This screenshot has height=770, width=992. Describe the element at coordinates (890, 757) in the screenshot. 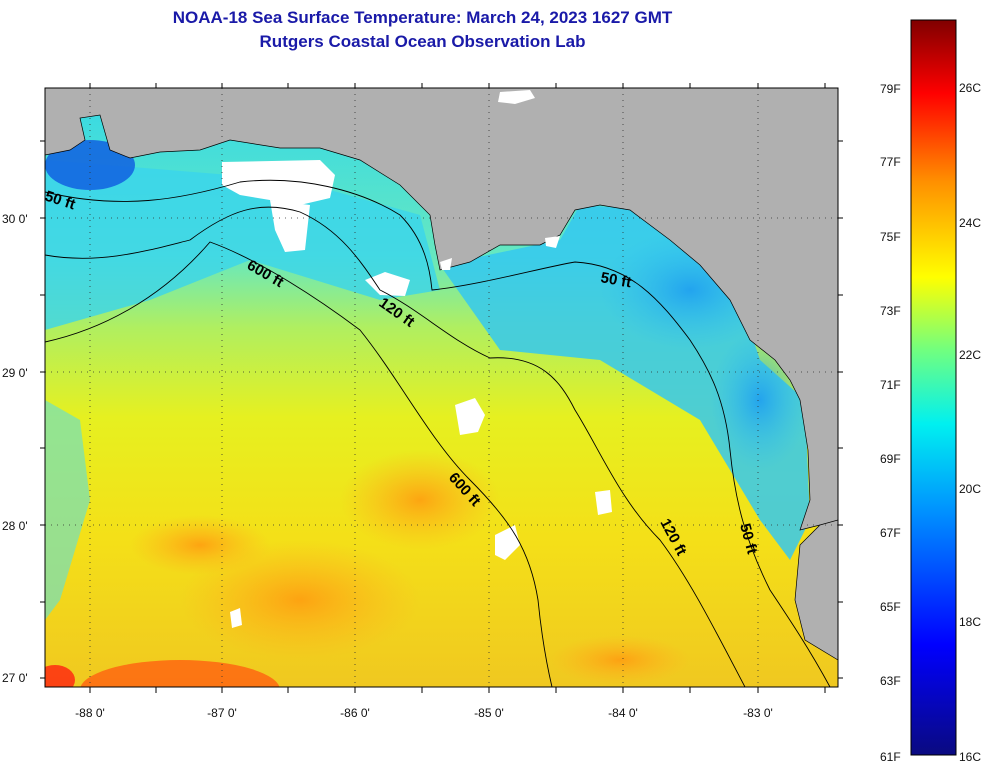

I see `colorbar-f-label: 61F` at that location.